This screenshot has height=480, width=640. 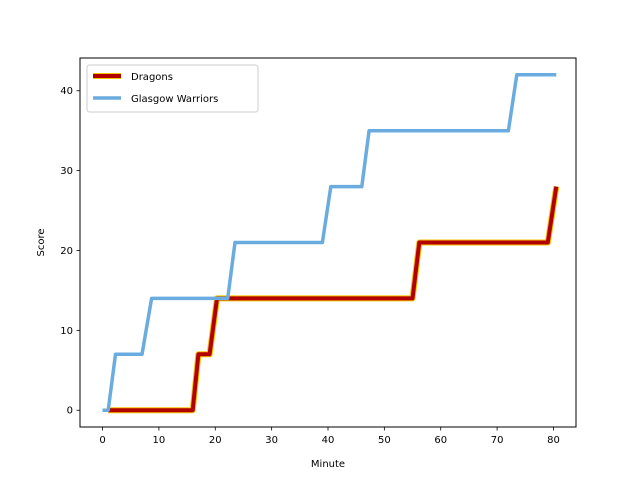 I want to click on y-tick-label: 40, so click(x=66, y=91).